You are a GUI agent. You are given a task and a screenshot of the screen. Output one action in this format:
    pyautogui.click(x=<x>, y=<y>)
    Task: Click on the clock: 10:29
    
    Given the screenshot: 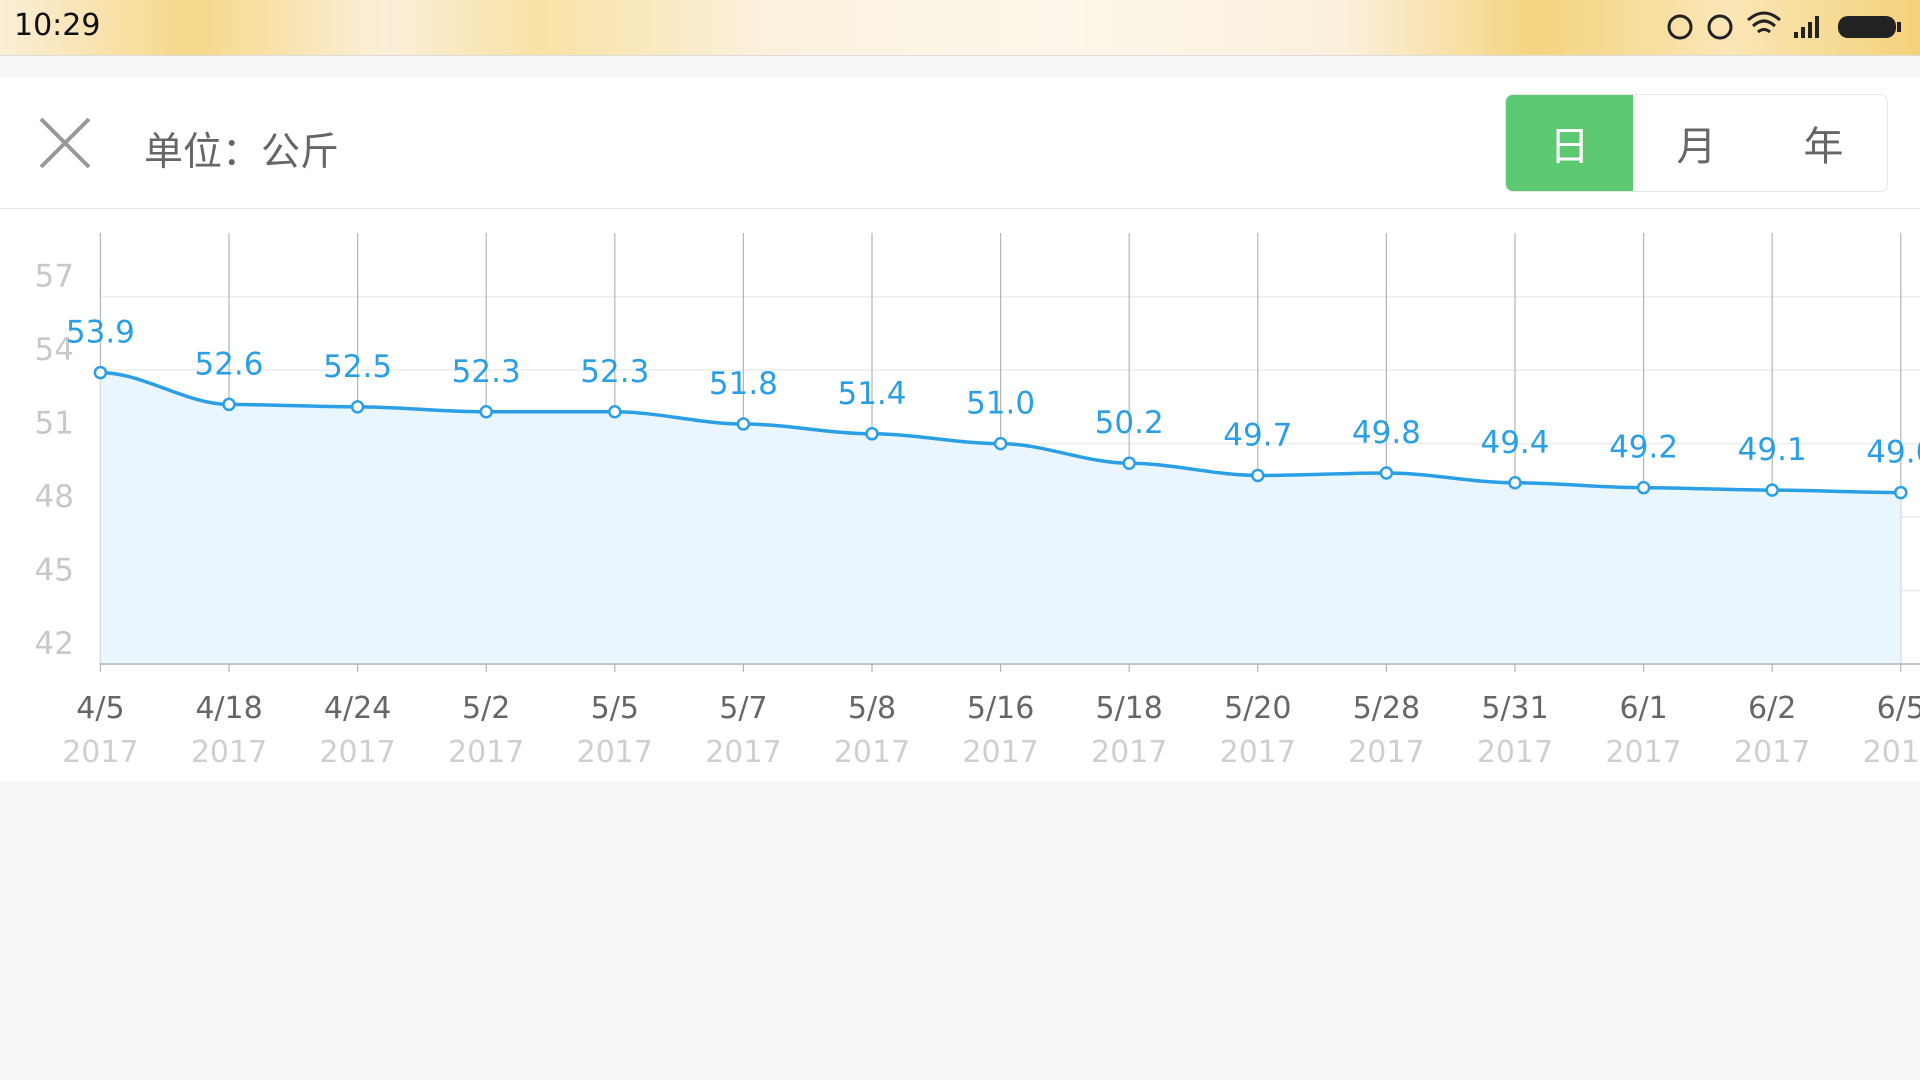 What is the action you would take?
    pyautogui.click(x=57, y=25)
    